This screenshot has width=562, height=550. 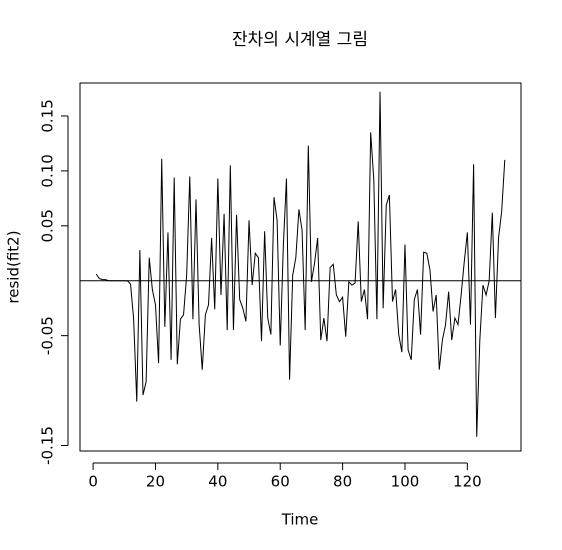 I want to click on y-tick-label: 0.05, so click(x=48, y=225).